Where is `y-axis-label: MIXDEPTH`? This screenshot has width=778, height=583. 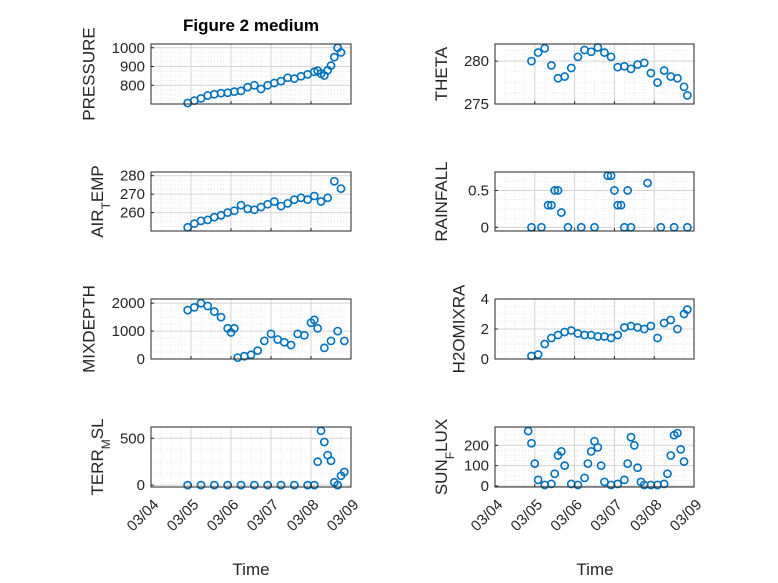
y-axis-label: MIXDEPTH is located at coordinates (89, 329).